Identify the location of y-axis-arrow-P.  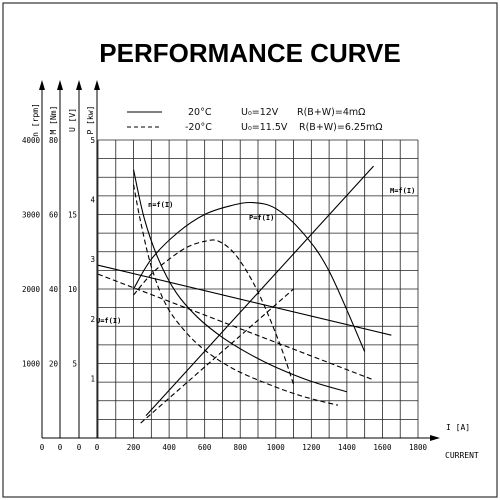
(97, 85).